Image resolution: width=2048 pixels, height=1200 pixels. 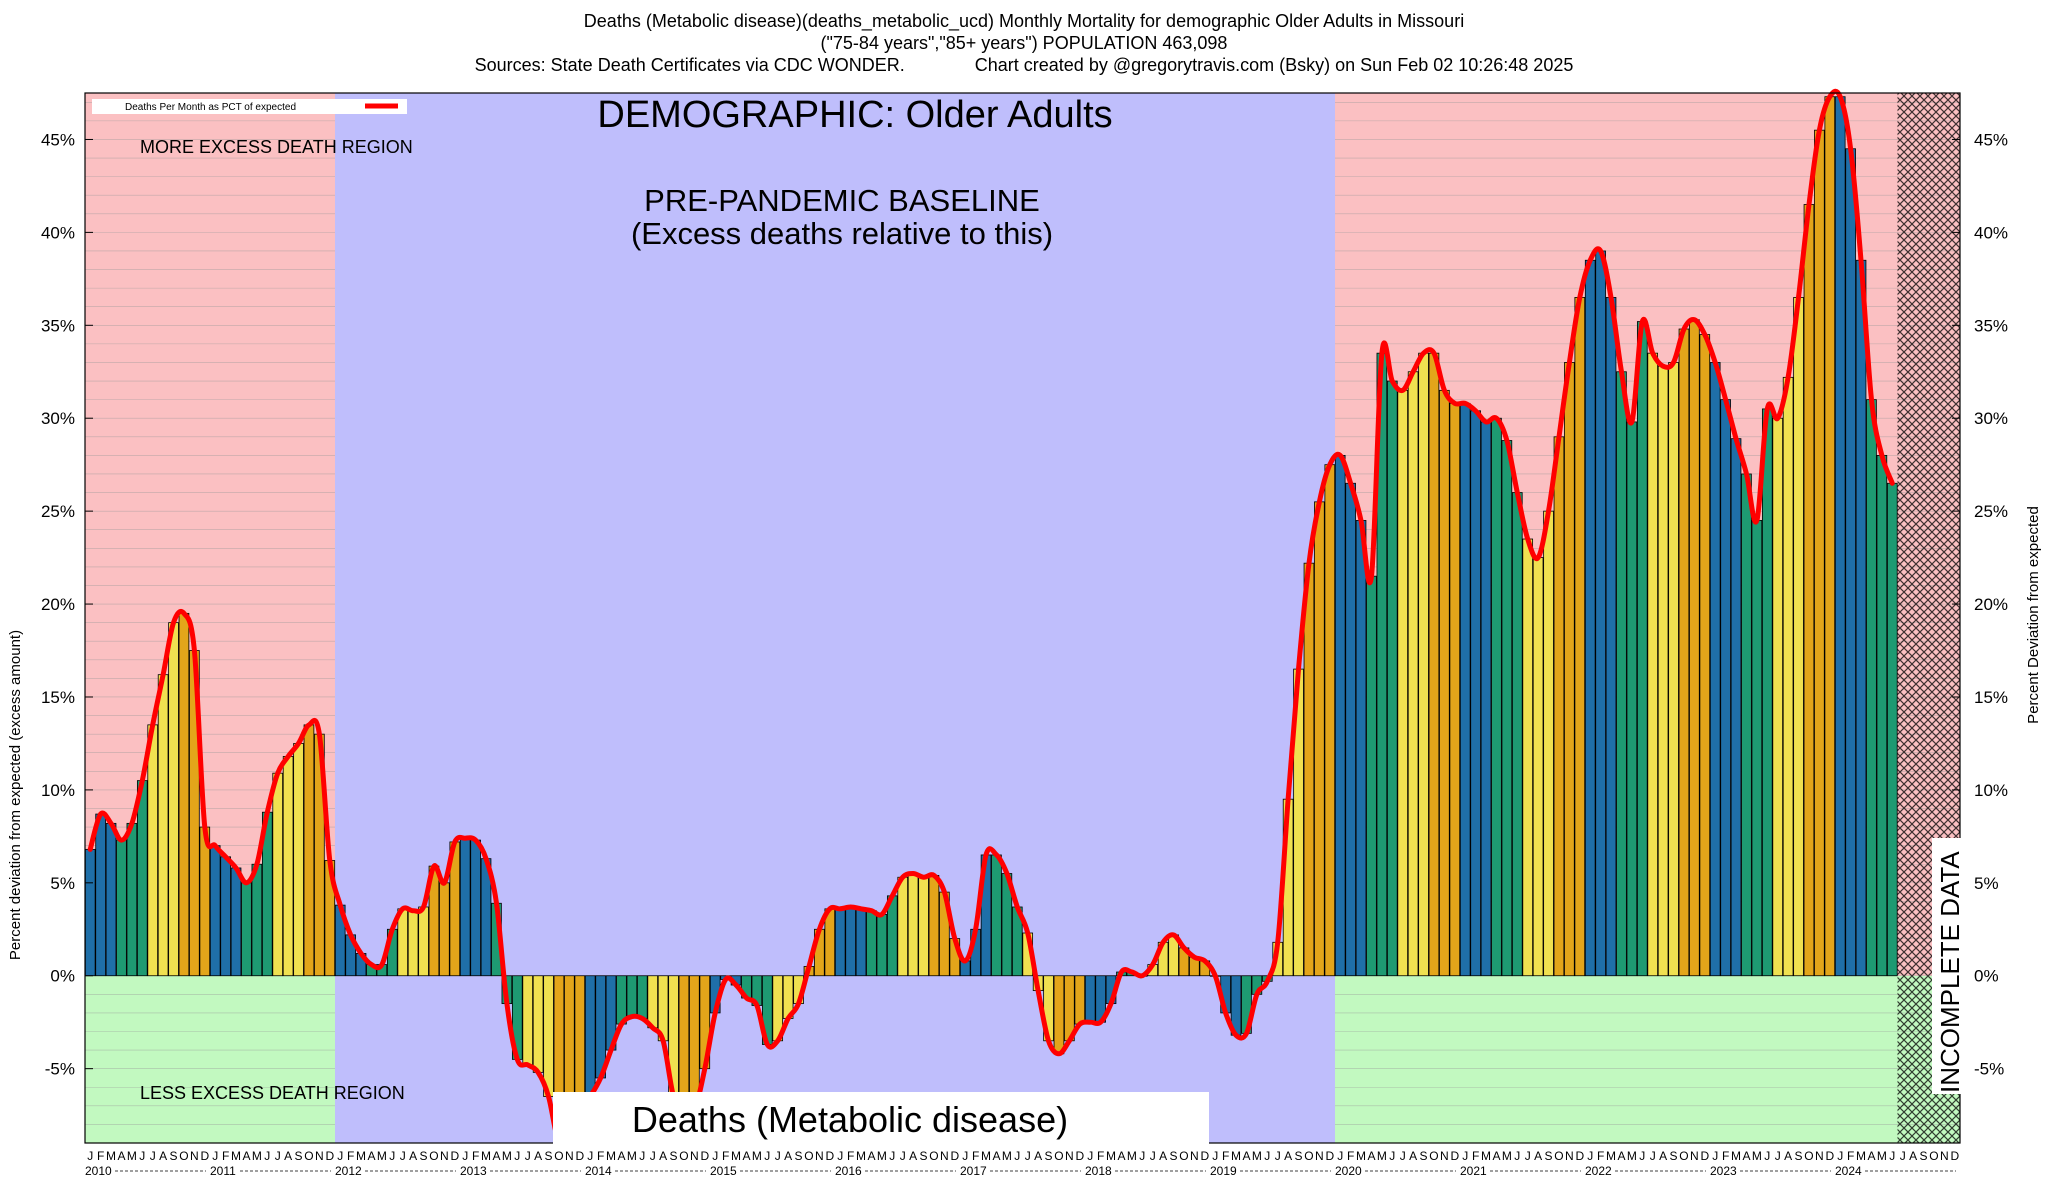 What do you see at coordinates (854, 115) in the screenshot?
I see `demographic-label: DEMOGRAPHIC: Older Adults` at bounding box center [854, 115].